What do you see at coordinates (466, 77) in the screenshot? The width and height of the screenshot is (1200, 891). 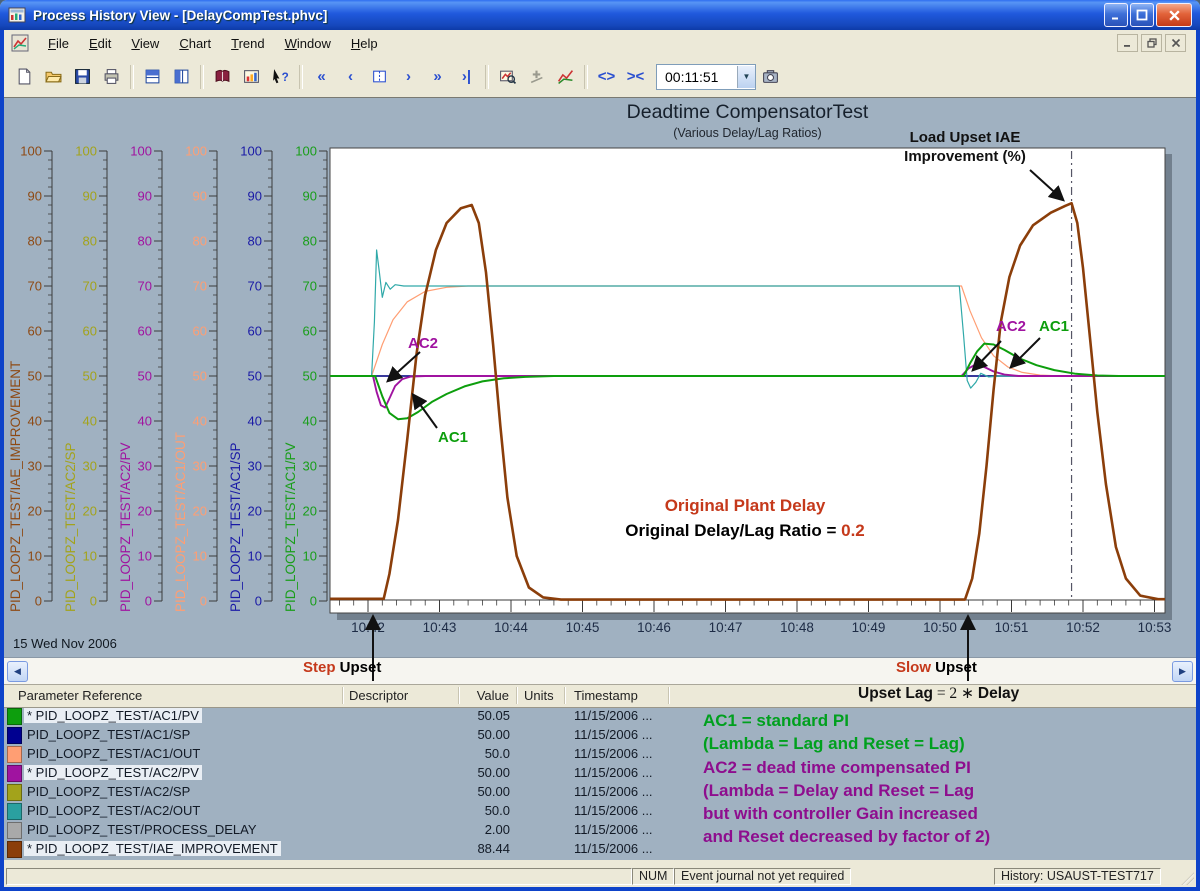 I see `nav-last-button: ›|` at bounding box center [466, 77].